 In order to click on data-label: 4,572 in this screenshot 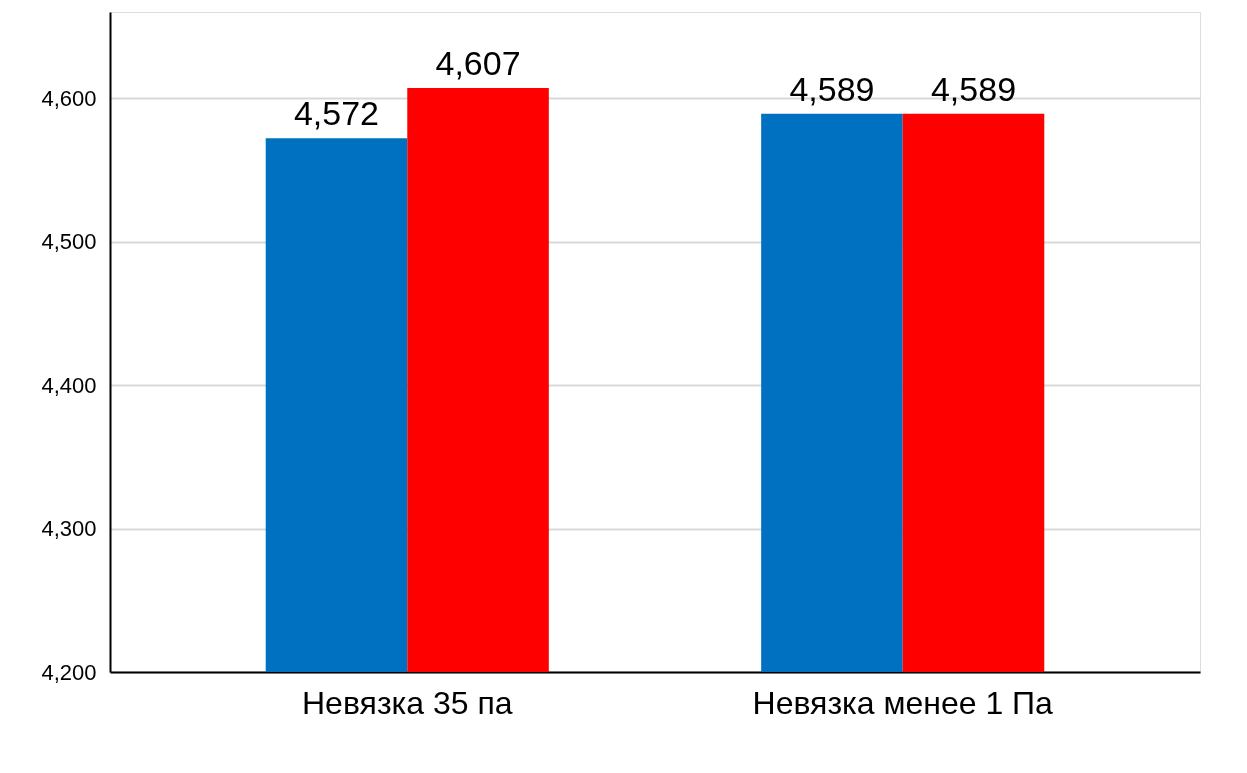, I will do `click(336, 113)`.